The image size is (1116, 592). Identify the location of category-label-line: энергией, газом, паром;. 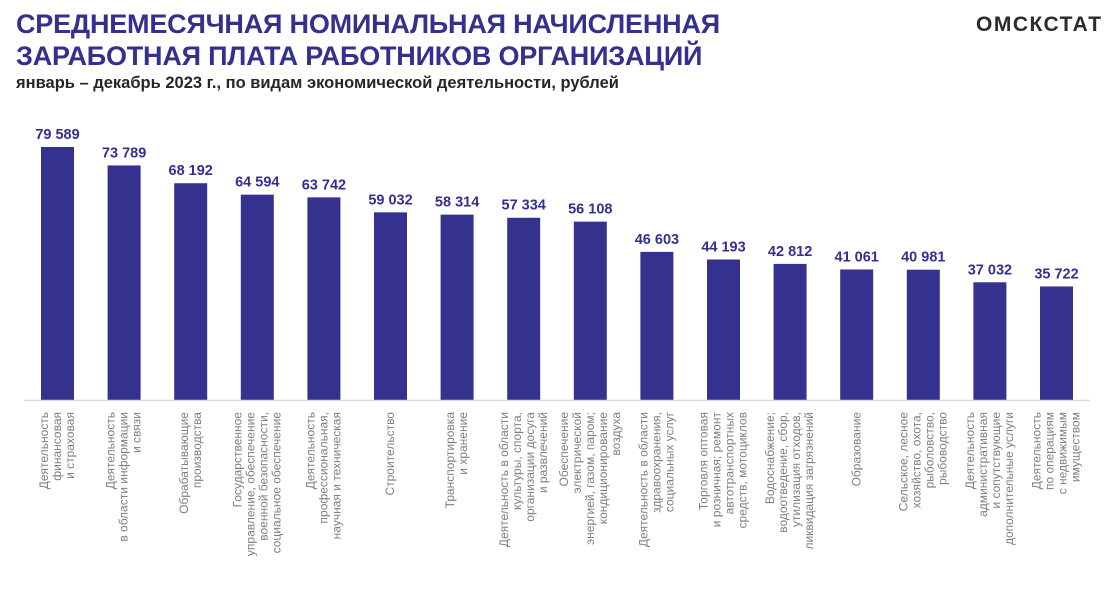
(590, 478).